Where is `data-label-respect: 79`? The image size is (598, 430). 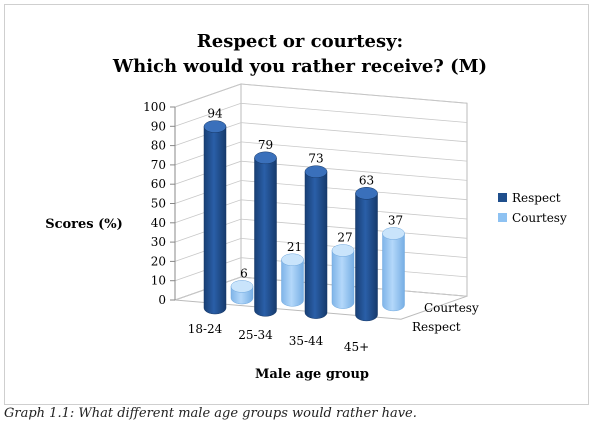
data-label-respect: 79 is located at coordinates (265, 145).